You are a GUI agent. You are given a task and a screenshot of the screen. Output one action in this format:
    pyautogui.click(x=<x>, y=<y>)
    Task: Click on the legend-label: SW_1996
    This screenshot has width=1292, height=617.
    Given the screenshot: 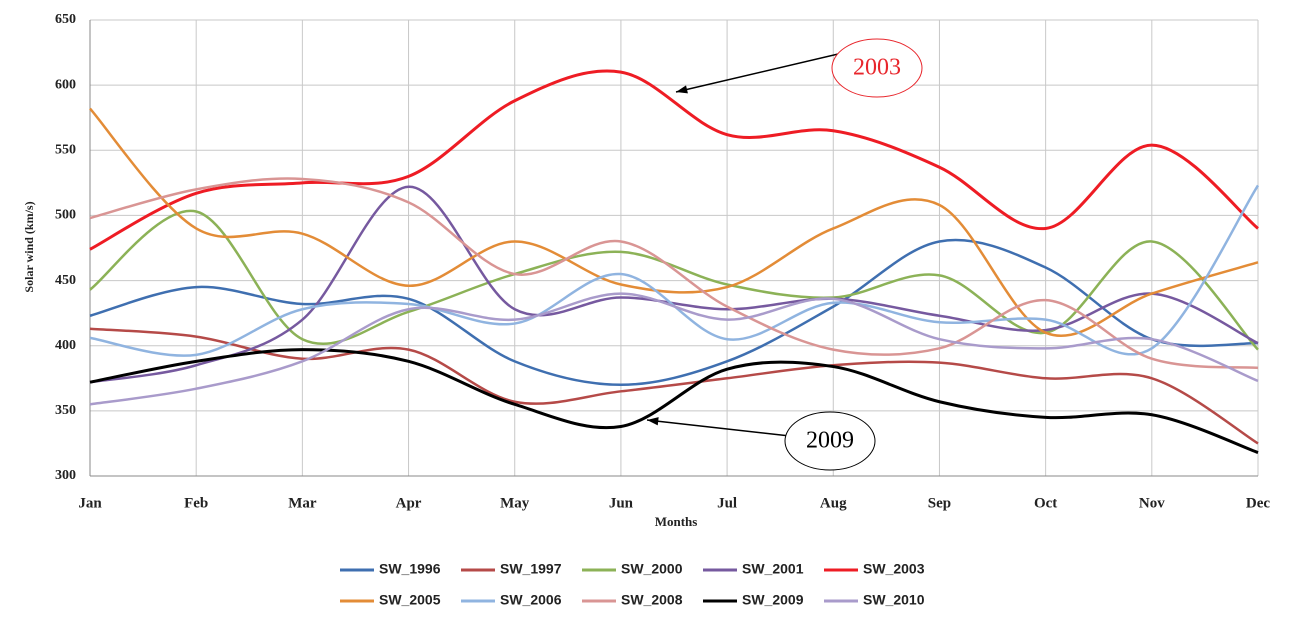 What is the action you would take?
    pyautogui.click(x=410, y=569)
    